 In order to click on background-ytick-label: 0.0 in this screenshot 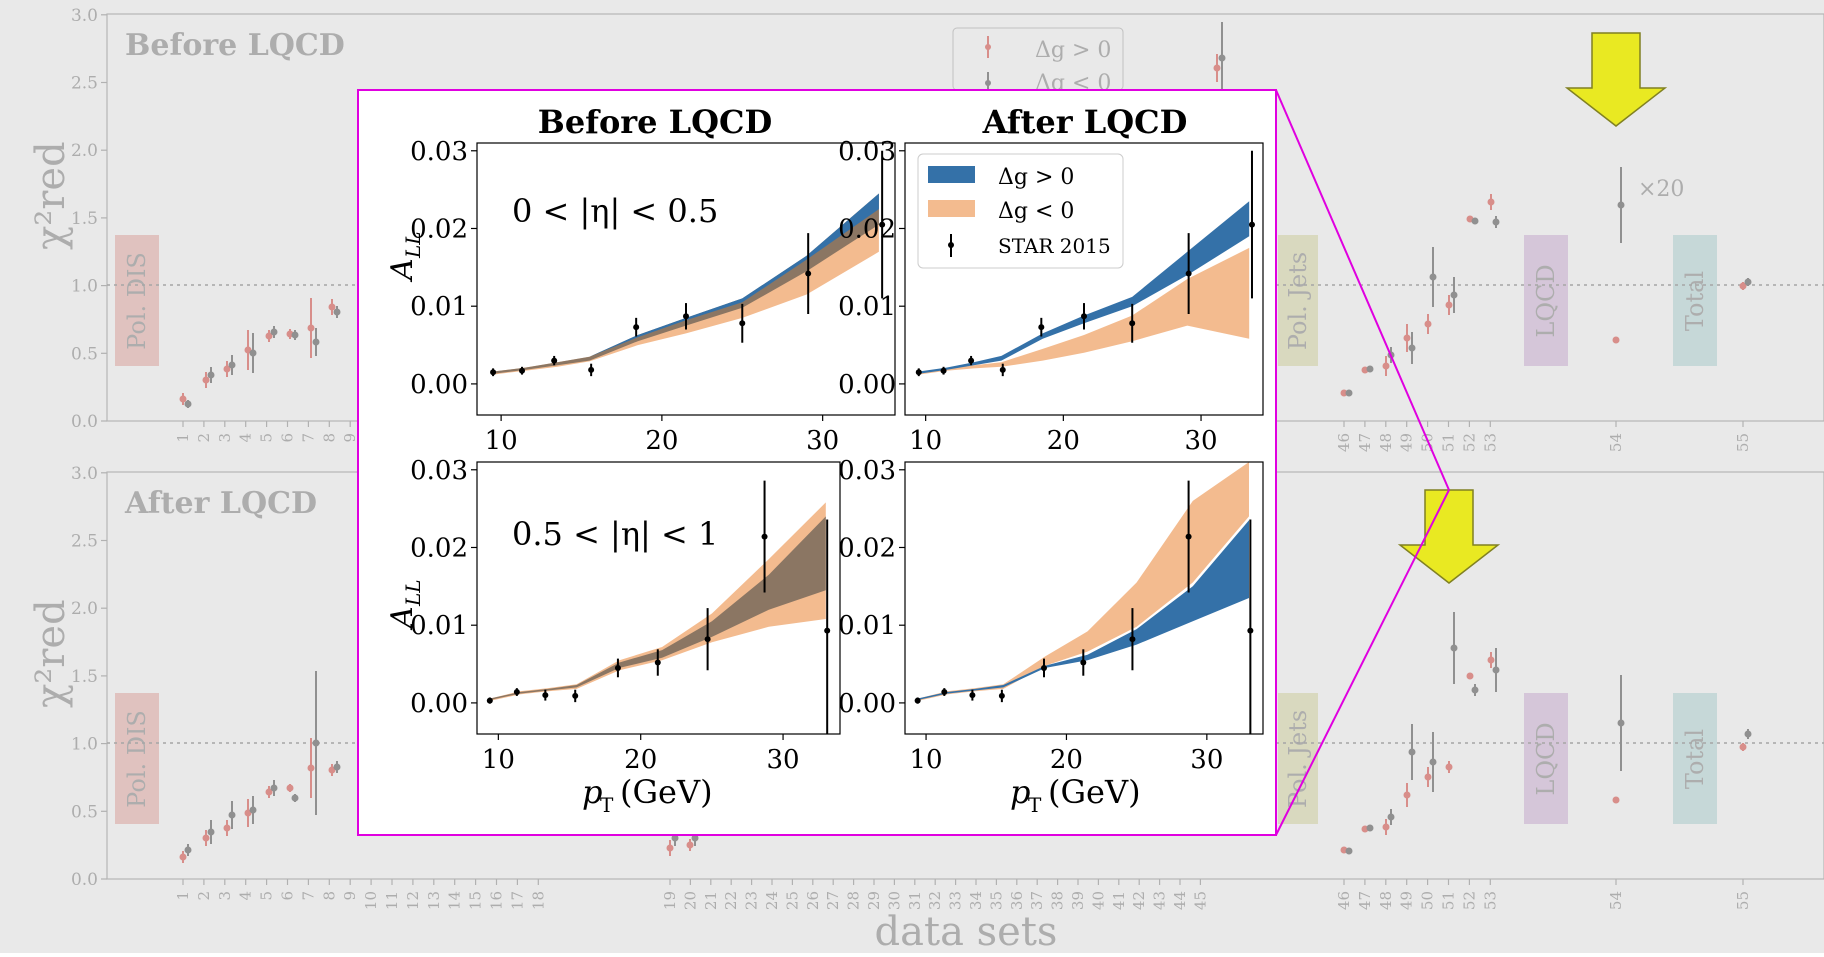, I will do `click(84, 880)`.